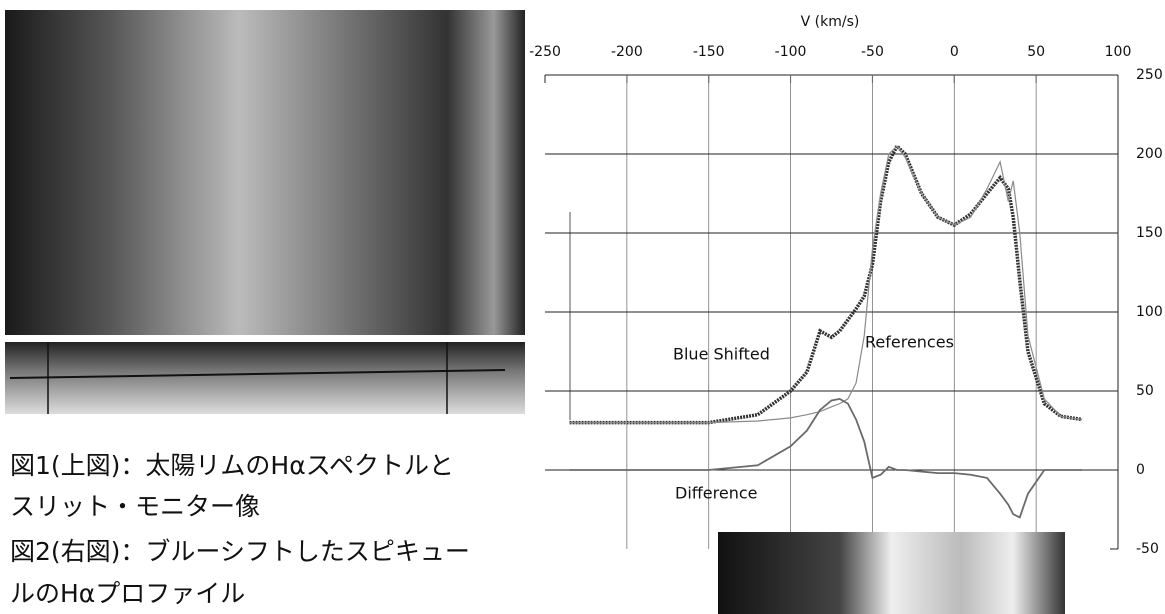 The width and height of the screenshot is (1165, 614). What do you see at coordinates (240, 551) in the screenshot?
I see `caption: 図2(右図)：ブルーシフトしたスピキュー` at bounding box center [240, 551].